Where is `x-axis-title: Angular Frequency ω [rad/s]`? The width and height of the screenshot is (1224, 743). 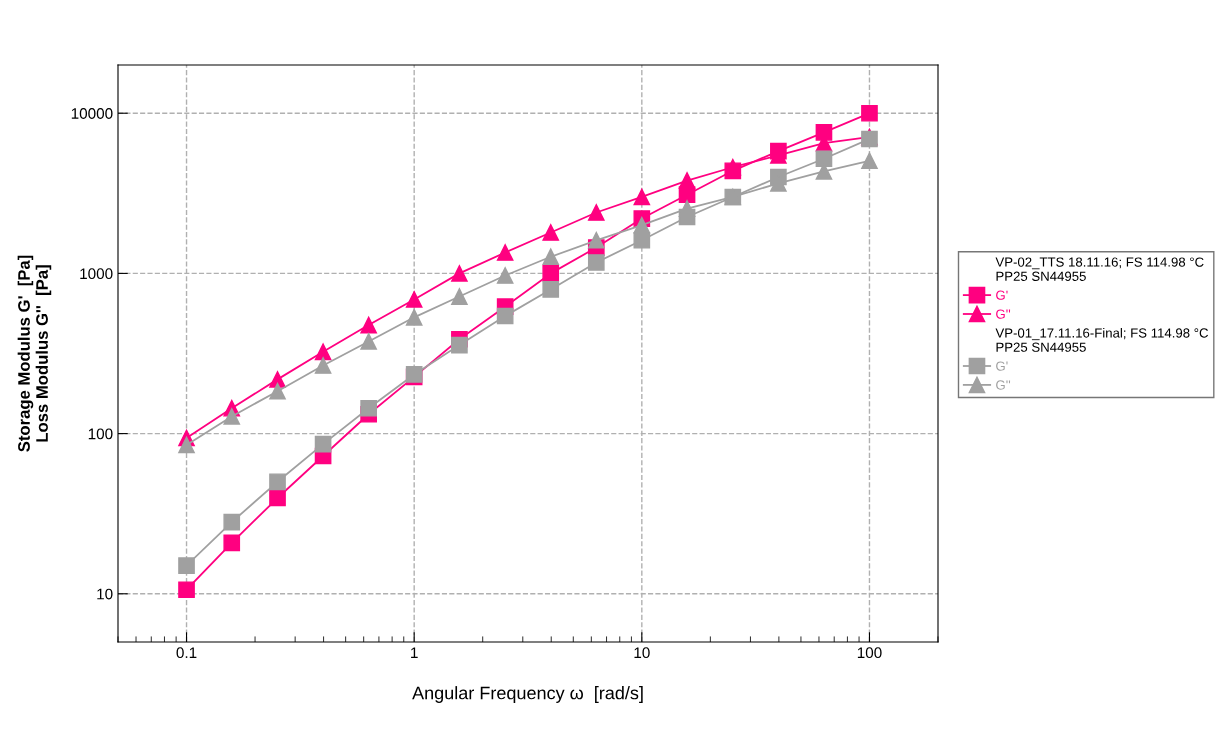 x-axis-title: Angular Frequency ω [rad/s] is located at coordinates (527, 694).